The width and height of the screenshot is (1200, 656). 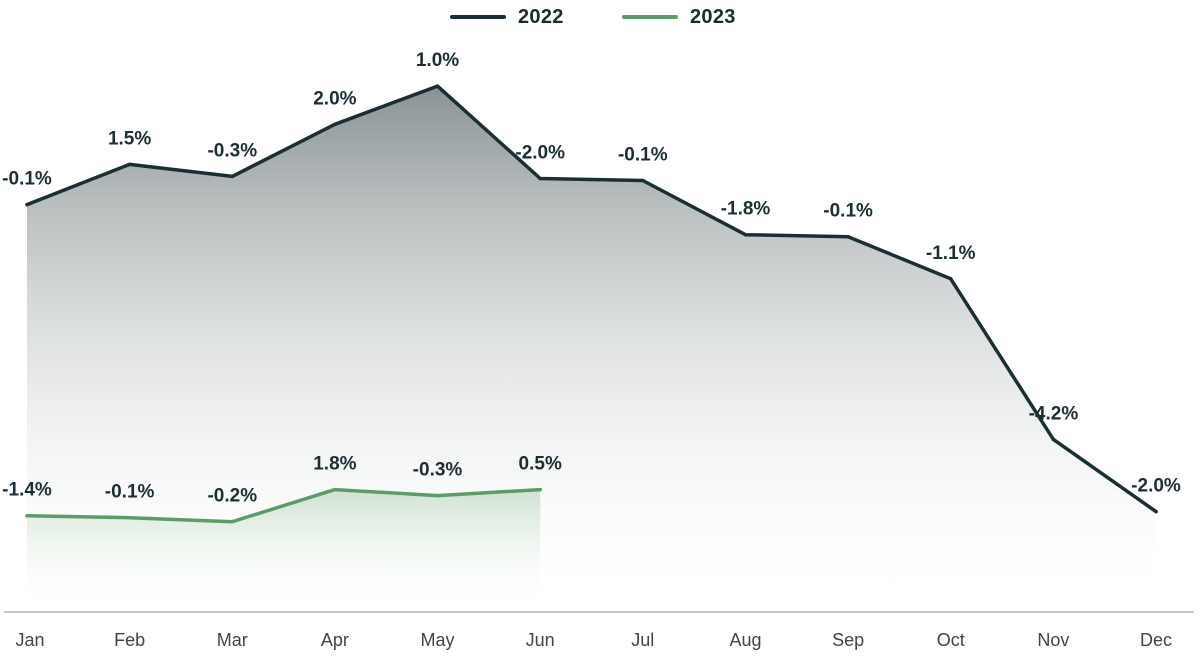 I want to click on x-tick-oct: Oct, so click(x=951, y=640).